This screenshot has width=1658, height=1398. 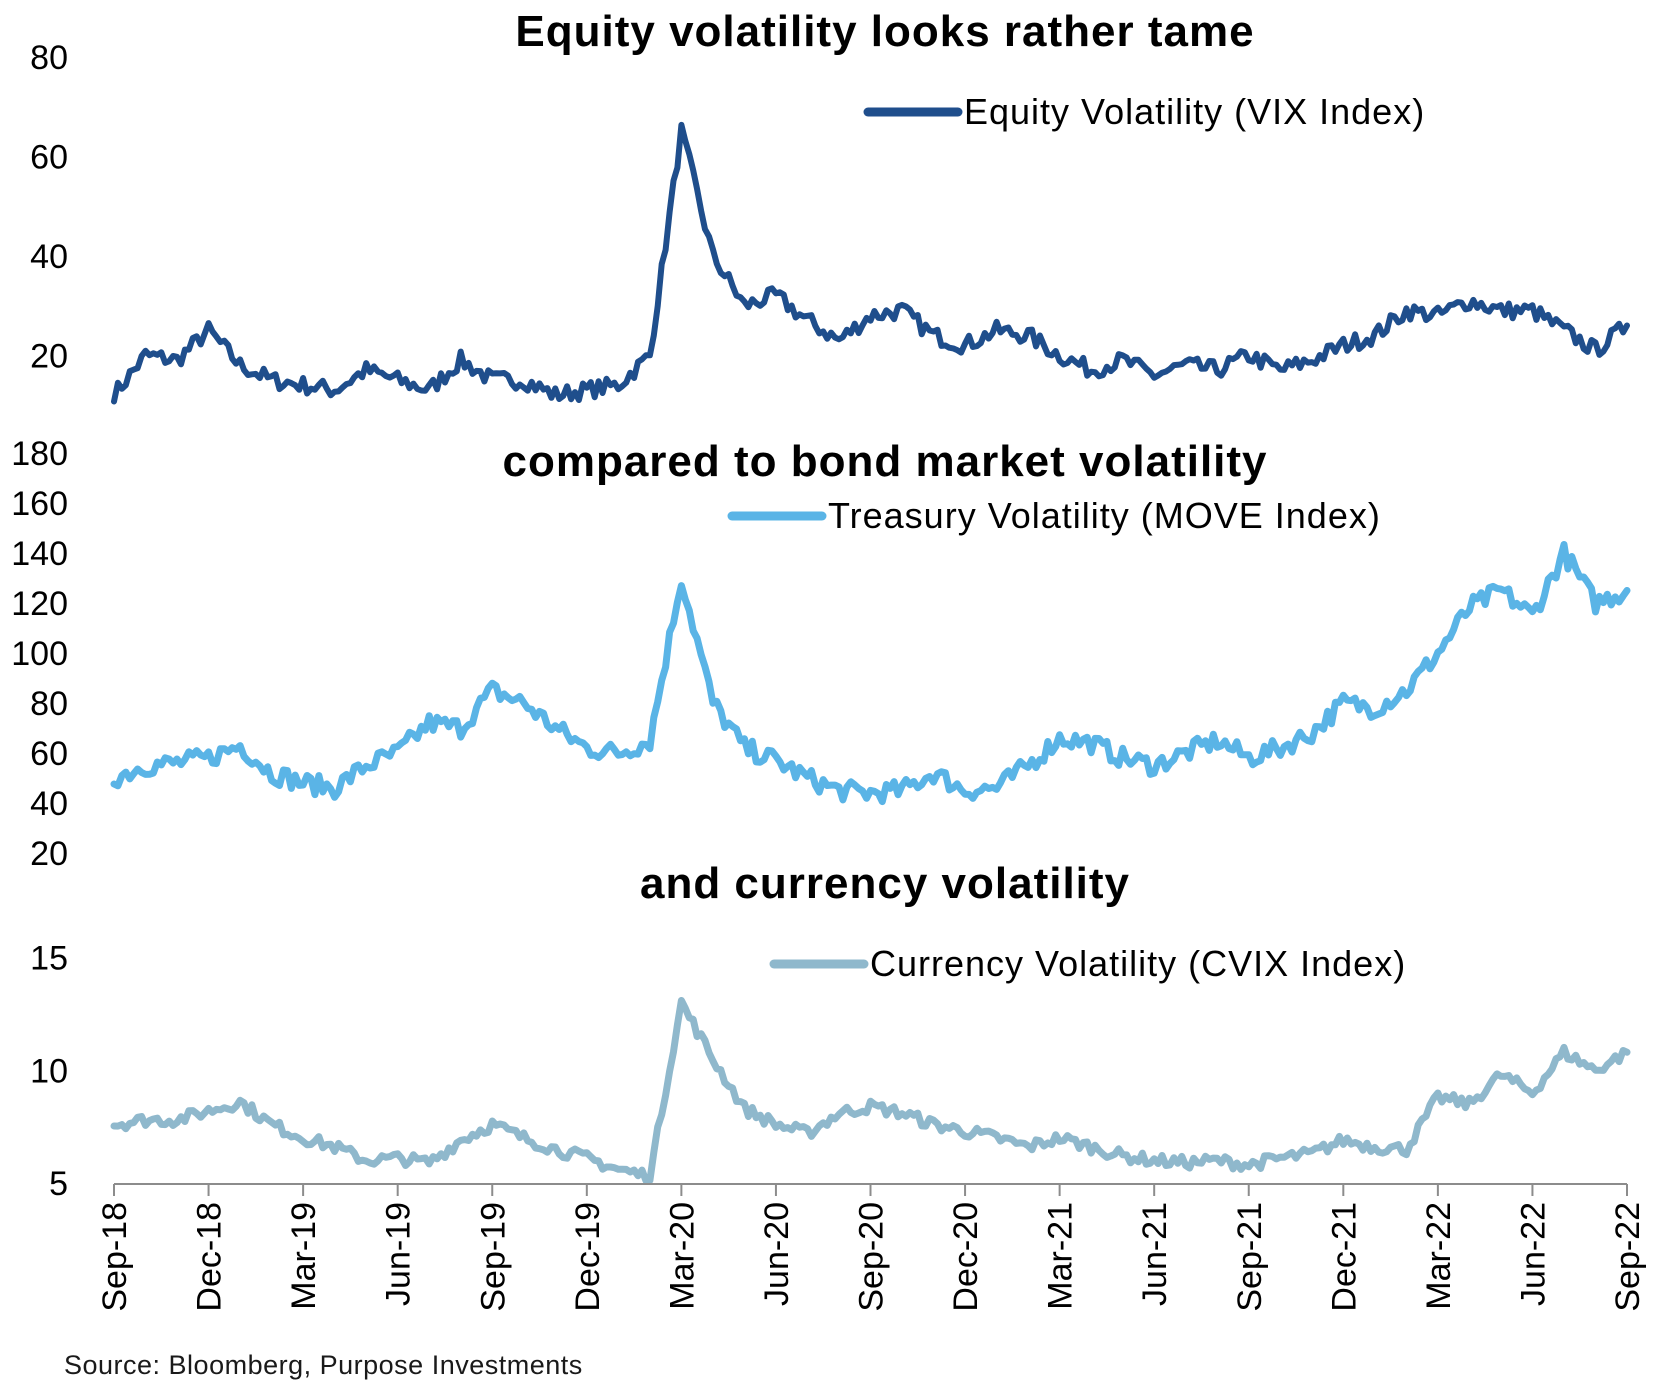 I want to click on x-tick-label: Sep-21, so click(x=1250, y=1257).